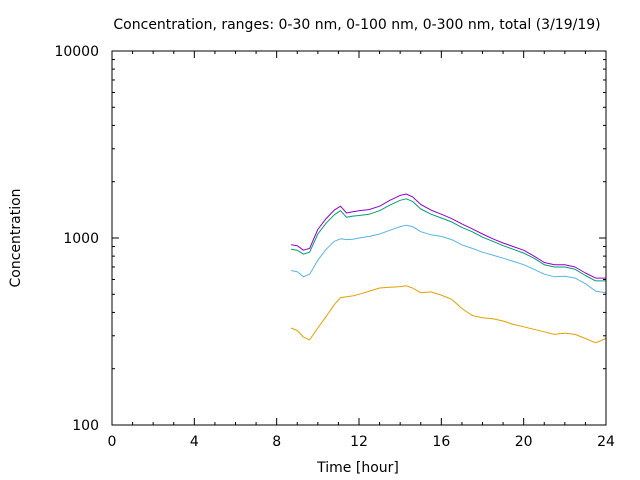 The width and height of the screenshot is (640, 480). What do you see at coordinates (606, 442) in the screenshot?
I see `x-tick-label: 24` at bounding box center [606, 442].